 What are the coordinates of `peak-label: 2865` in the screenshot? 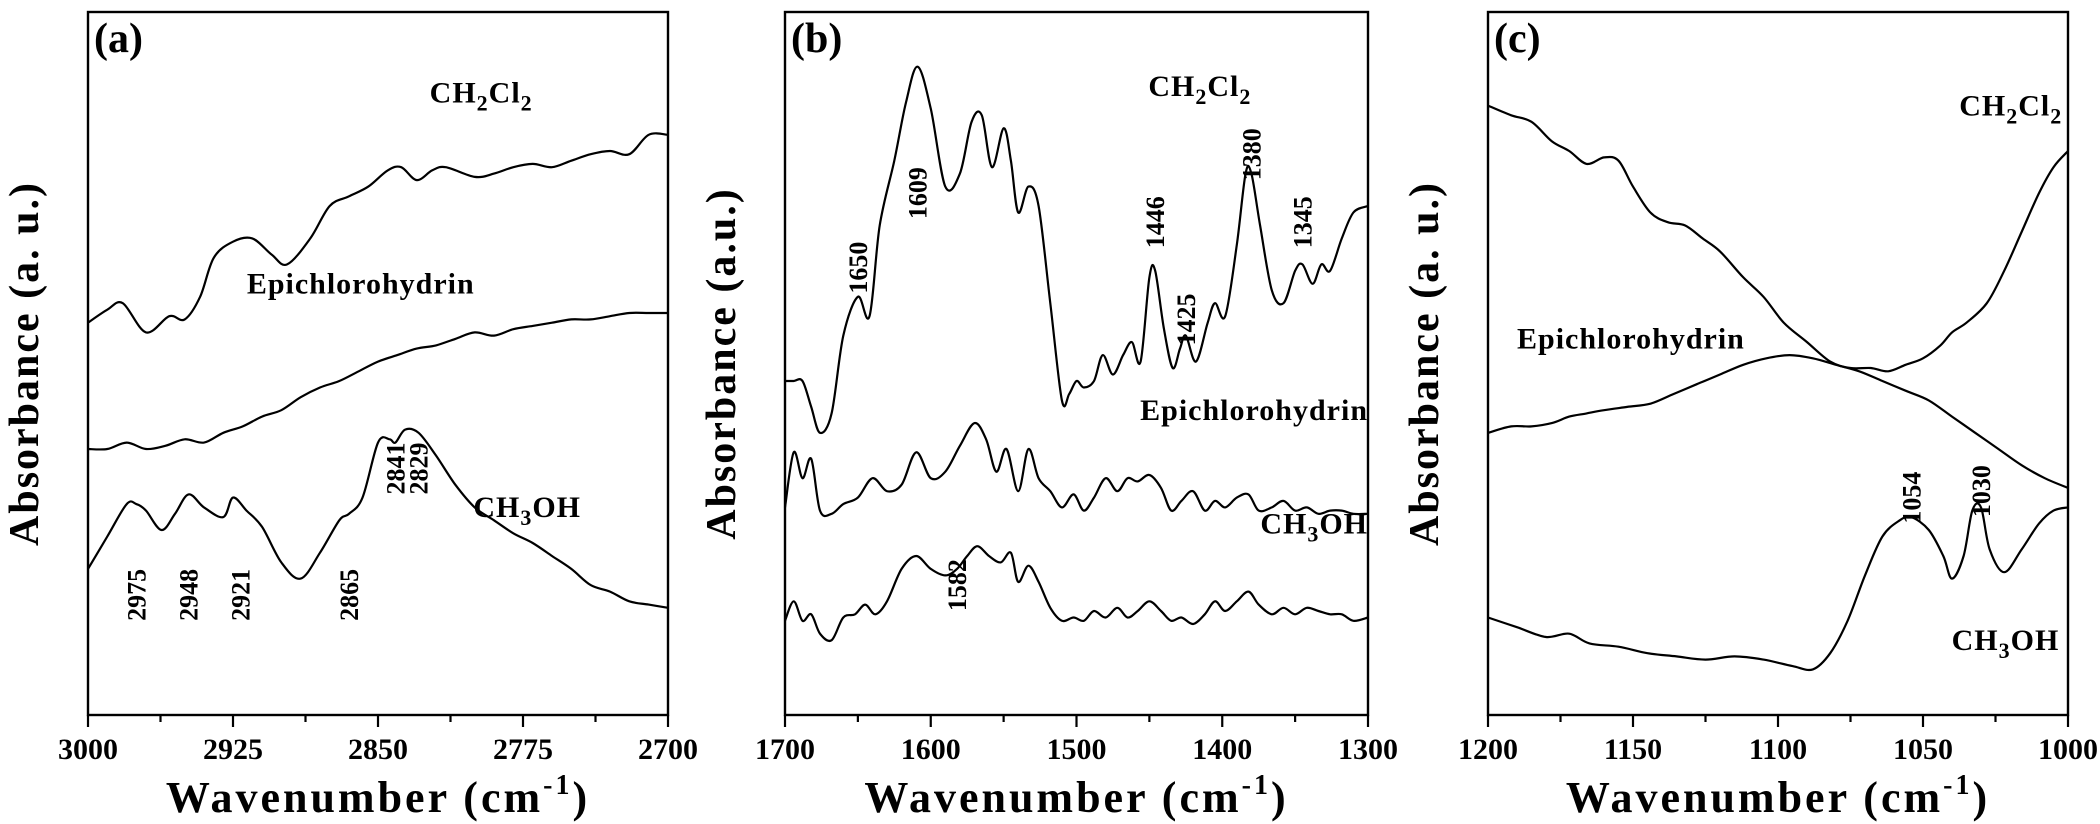 It's located at (349, 595).